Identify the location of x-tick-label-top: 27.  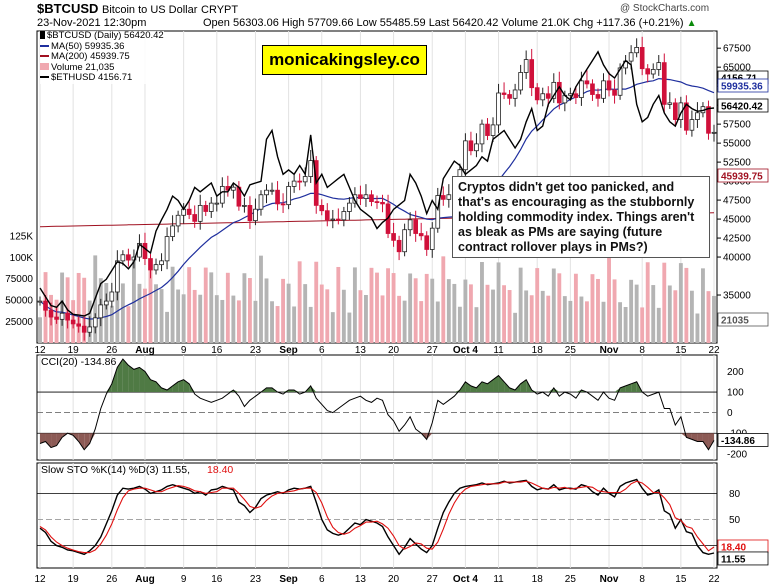
(433, 350).